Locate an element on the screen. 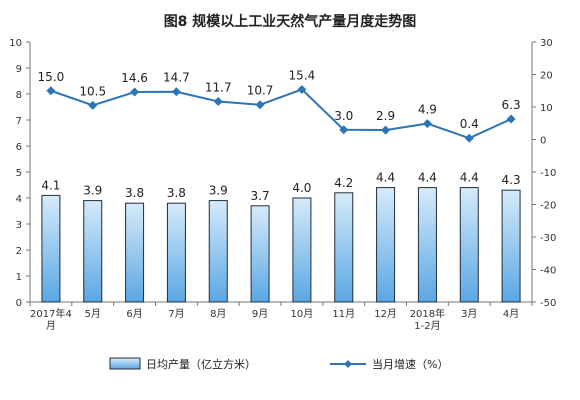 The width and height of the screenshot is (580, 400). series-line is located at coordinates (281, 114).